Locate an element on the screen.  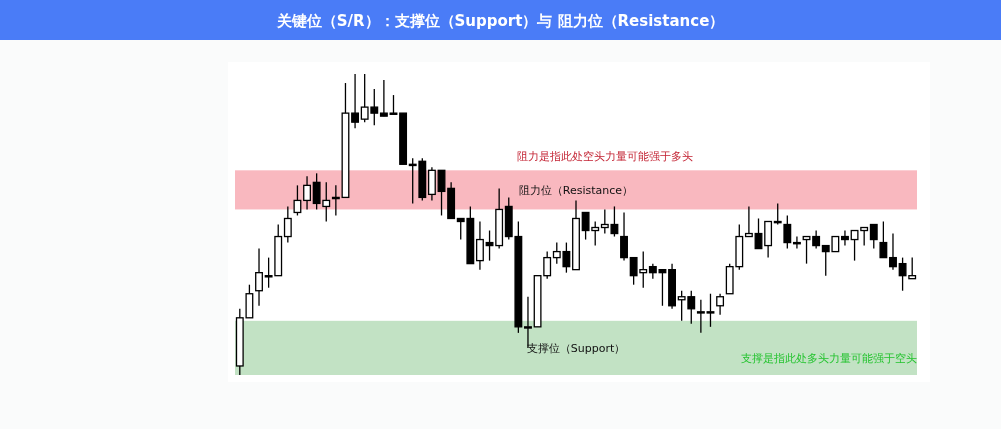
title-banner: 关键位（S/R）：支撑位（Support）与 阻力位（Resistance） is located at coordinates (500, 20).